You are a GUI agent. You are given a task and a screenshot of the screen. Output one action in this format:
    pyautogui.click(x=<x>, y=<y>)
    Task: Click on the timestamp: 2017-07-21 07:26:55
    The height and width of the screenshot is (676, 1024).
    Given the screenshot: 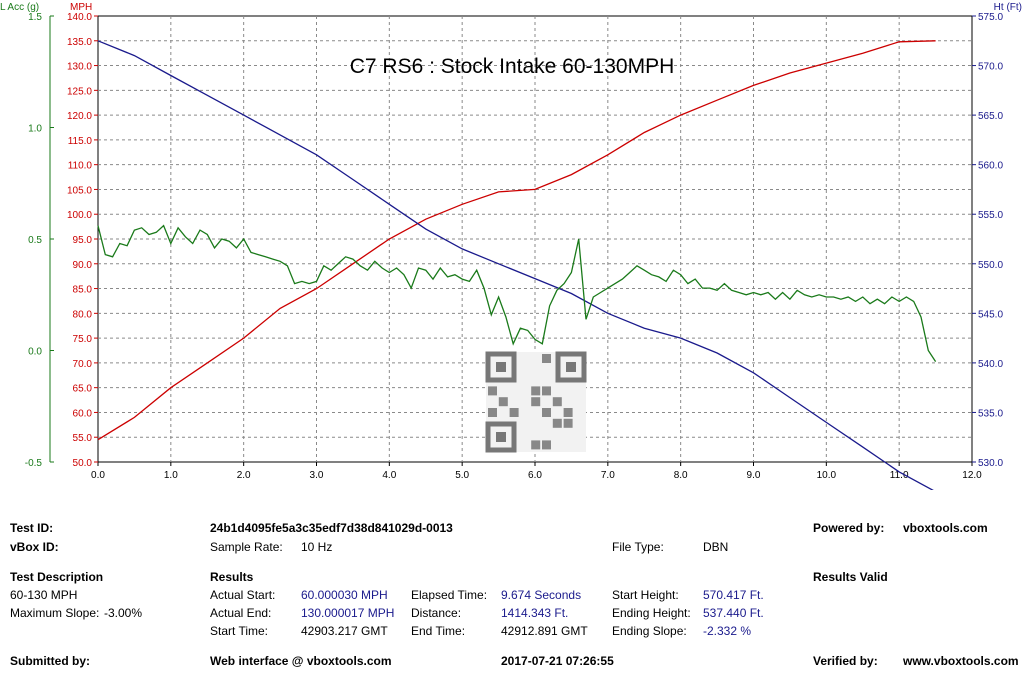 What is the action you would take?
    pyautogui.click(x=557, y=661)
    